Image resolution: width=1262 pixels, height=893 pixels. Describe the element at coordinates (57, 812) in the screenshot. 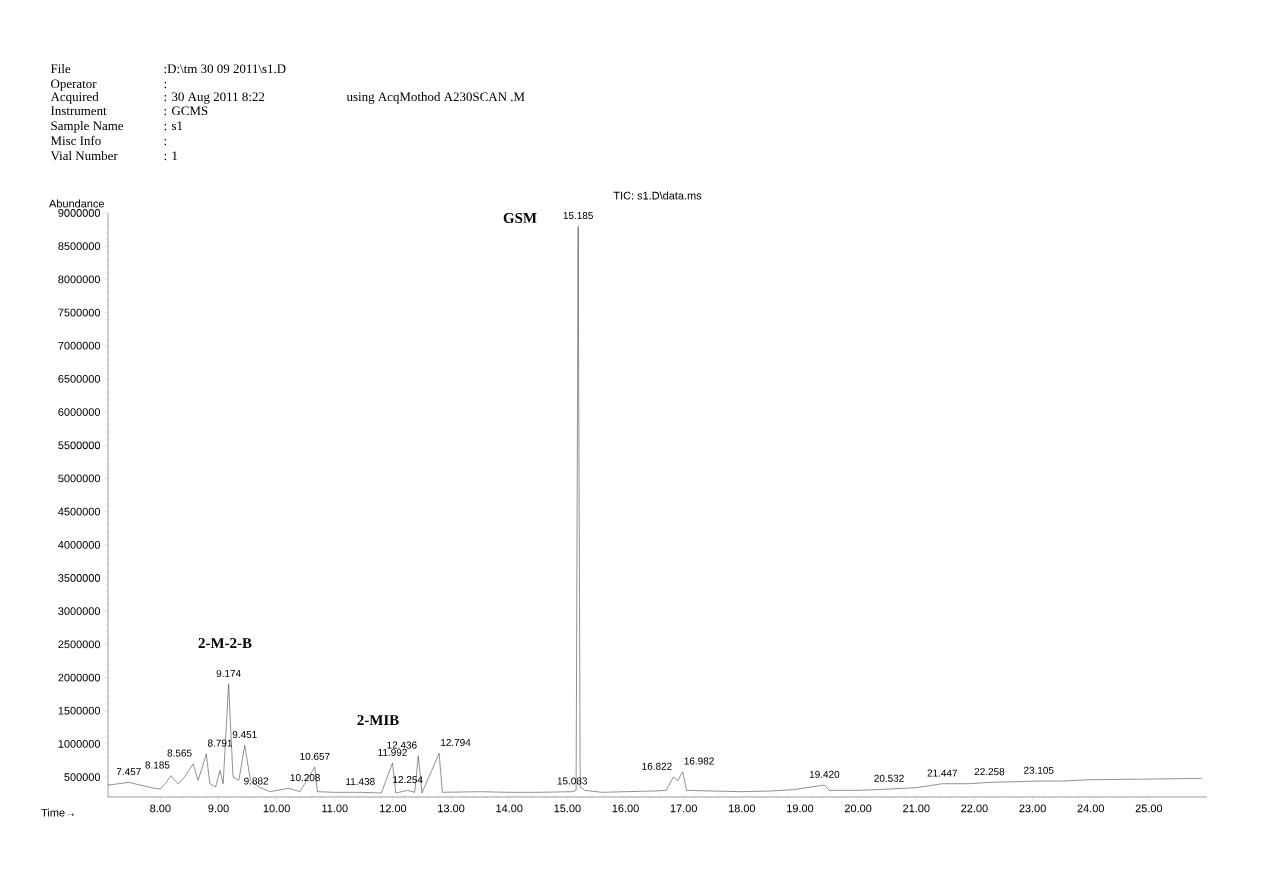

I see `x-axis-title: Time→` at that location.